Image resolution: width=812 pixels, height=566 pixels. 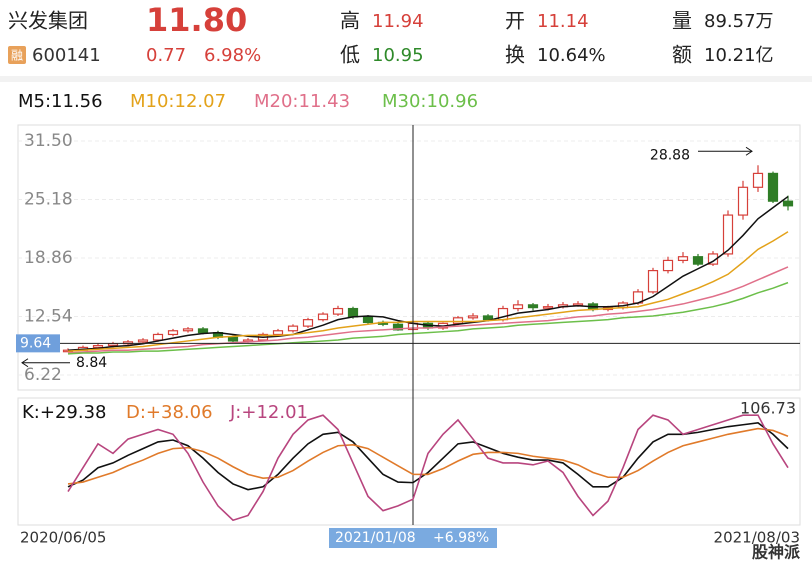 What do you see at coordinates (398, 21) in the screenshot?
I see `stat-value: 11.94` at bounding box center [398, 21].